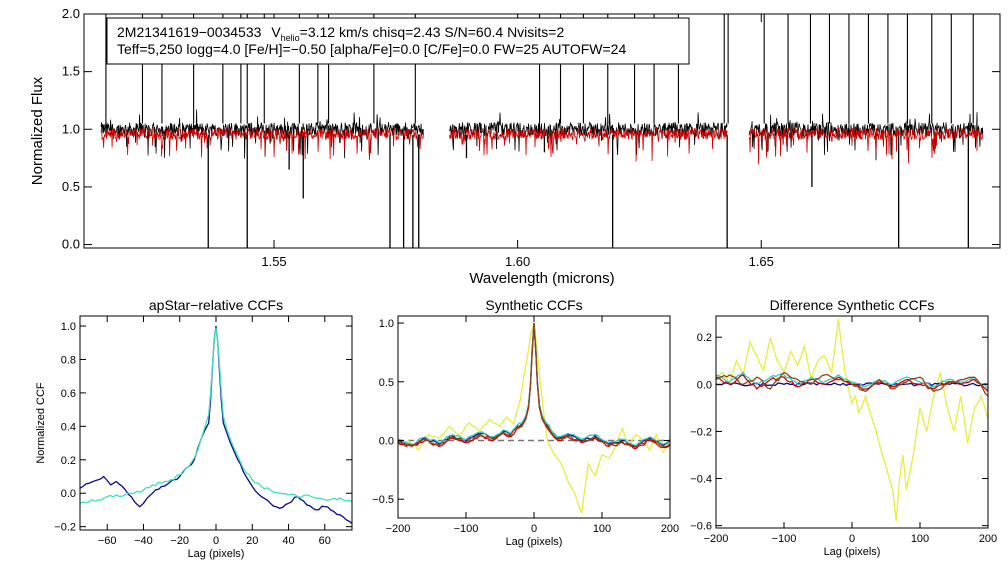  Describe the element at coordinates (852, 305) in the screenshot. I see `plot-title: Difference Synthetic CCFs` at that location.